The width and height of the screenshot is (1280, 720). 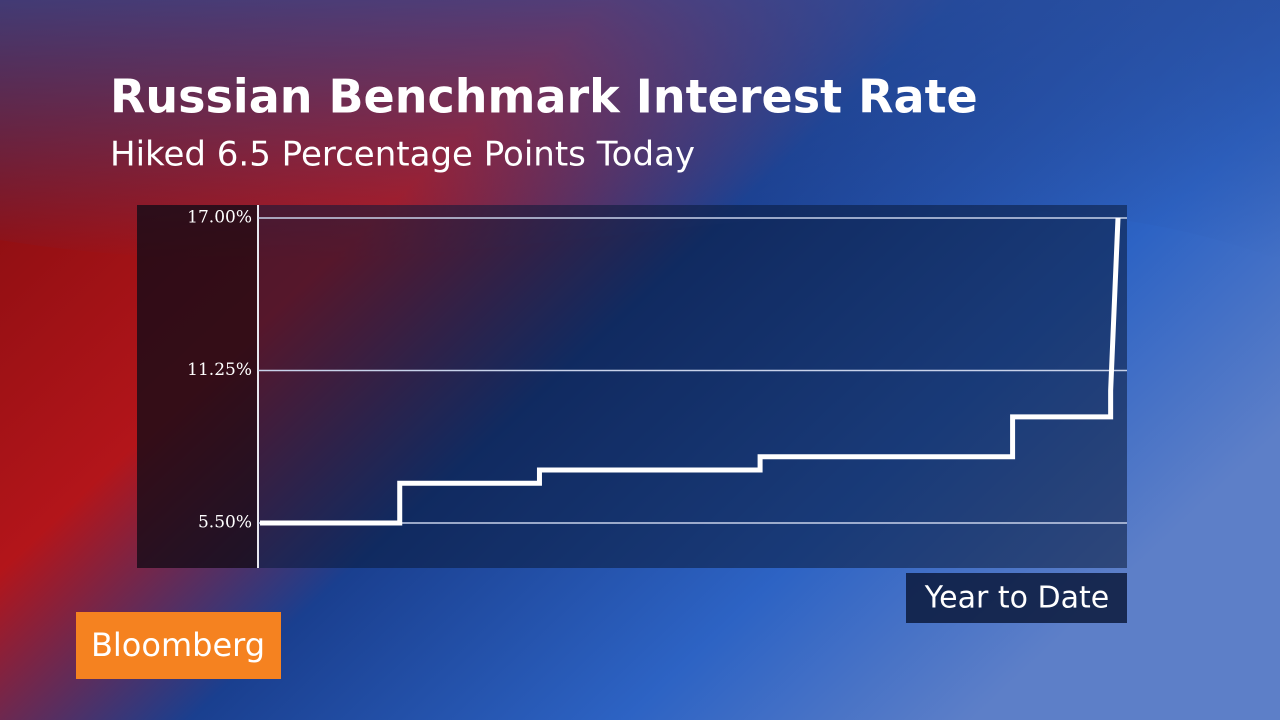 I want to click on logo: Bloomberg, so click(x=178, y=645).